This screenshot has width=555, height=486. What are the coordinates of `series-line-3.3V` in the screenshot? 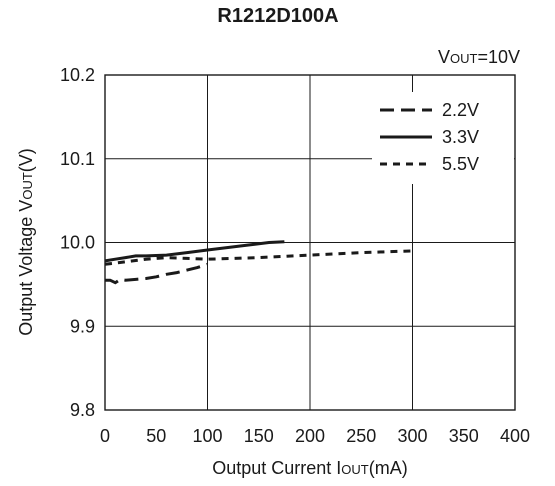 It's located at (194, 251).